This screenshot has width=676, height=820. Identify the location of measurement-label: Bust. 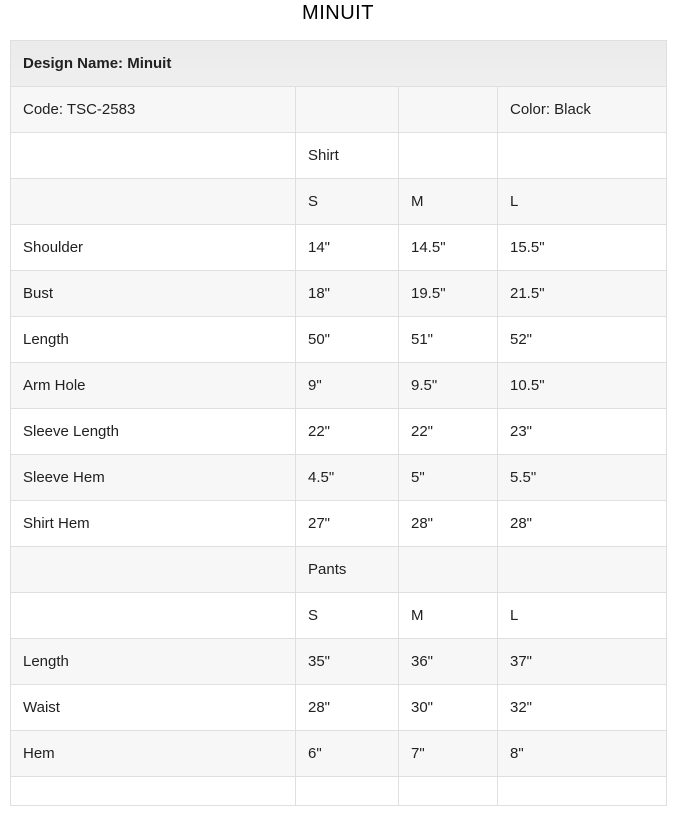
(153, 293).